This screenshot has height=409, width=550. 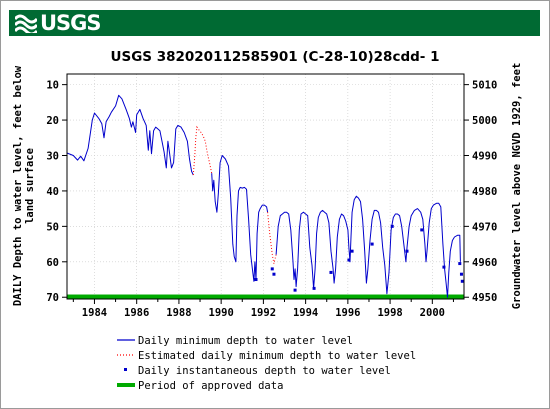 I want to click on legend-swatch-point, so click(x=125, y=369).